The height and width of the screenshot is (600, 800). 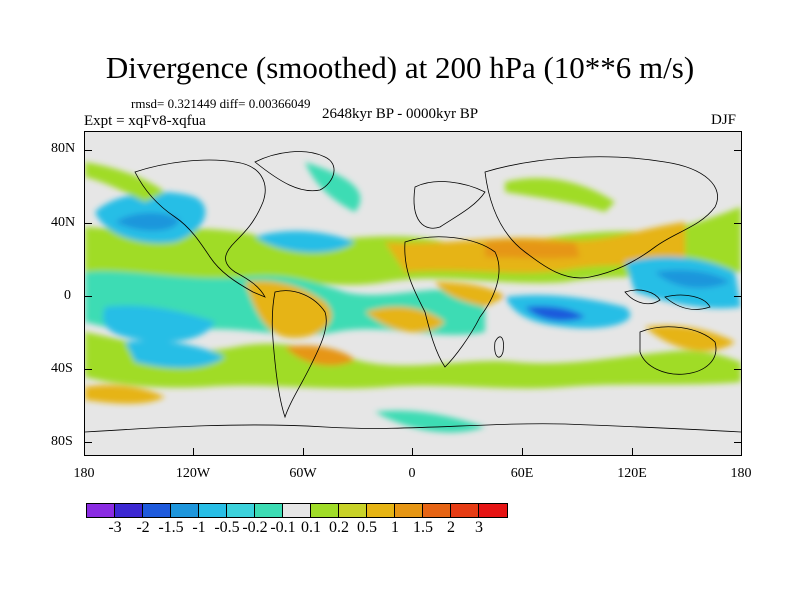 What do you see at coordinates (221, 103) in the screenshot?
I see `rmsd-diff-stats: rmsd= 0.321449 diff= 0.00366049` at bounding box center [221, 103].